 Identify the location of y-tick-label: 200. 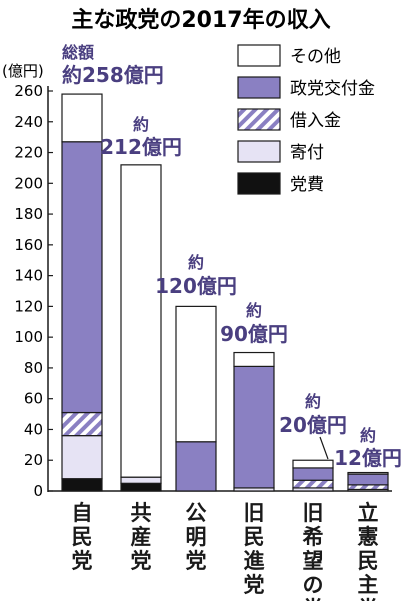
(28, 183).